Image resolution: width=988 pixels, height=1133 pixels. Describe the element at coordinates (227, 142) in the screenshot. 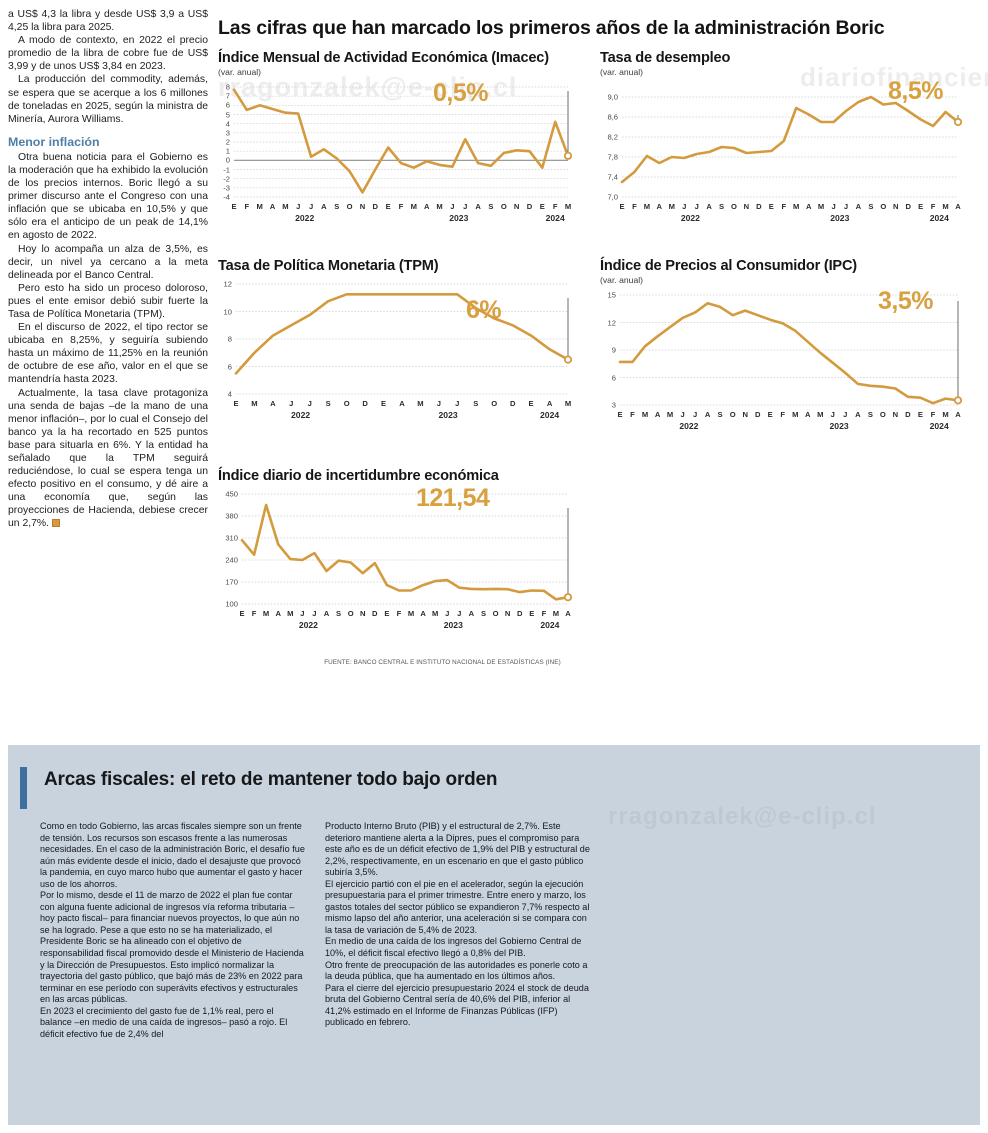

I see `y-axis-tick: 2` at that location.